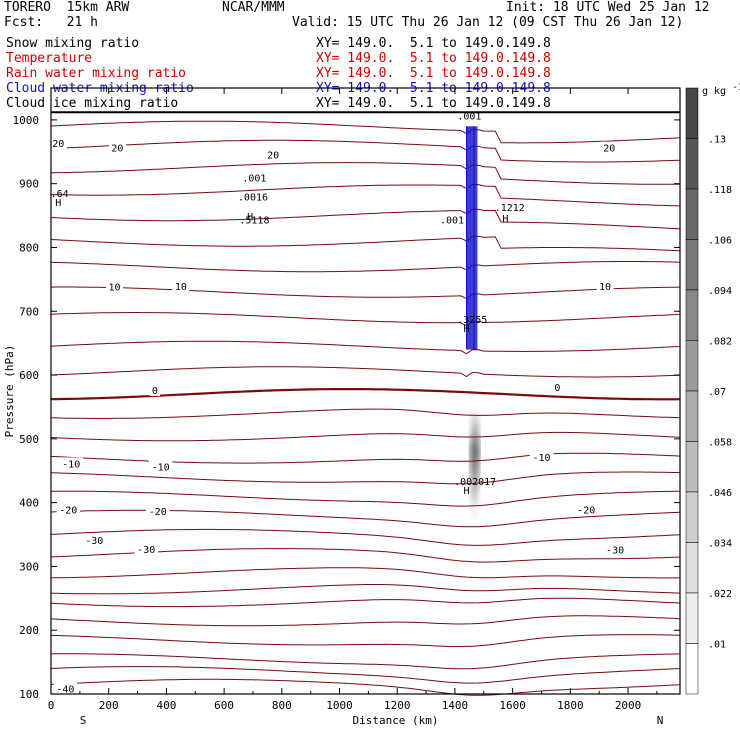 This screenshot has width=740, height=740. I want to click on x-tick-label: 1200, so click(397, 705).